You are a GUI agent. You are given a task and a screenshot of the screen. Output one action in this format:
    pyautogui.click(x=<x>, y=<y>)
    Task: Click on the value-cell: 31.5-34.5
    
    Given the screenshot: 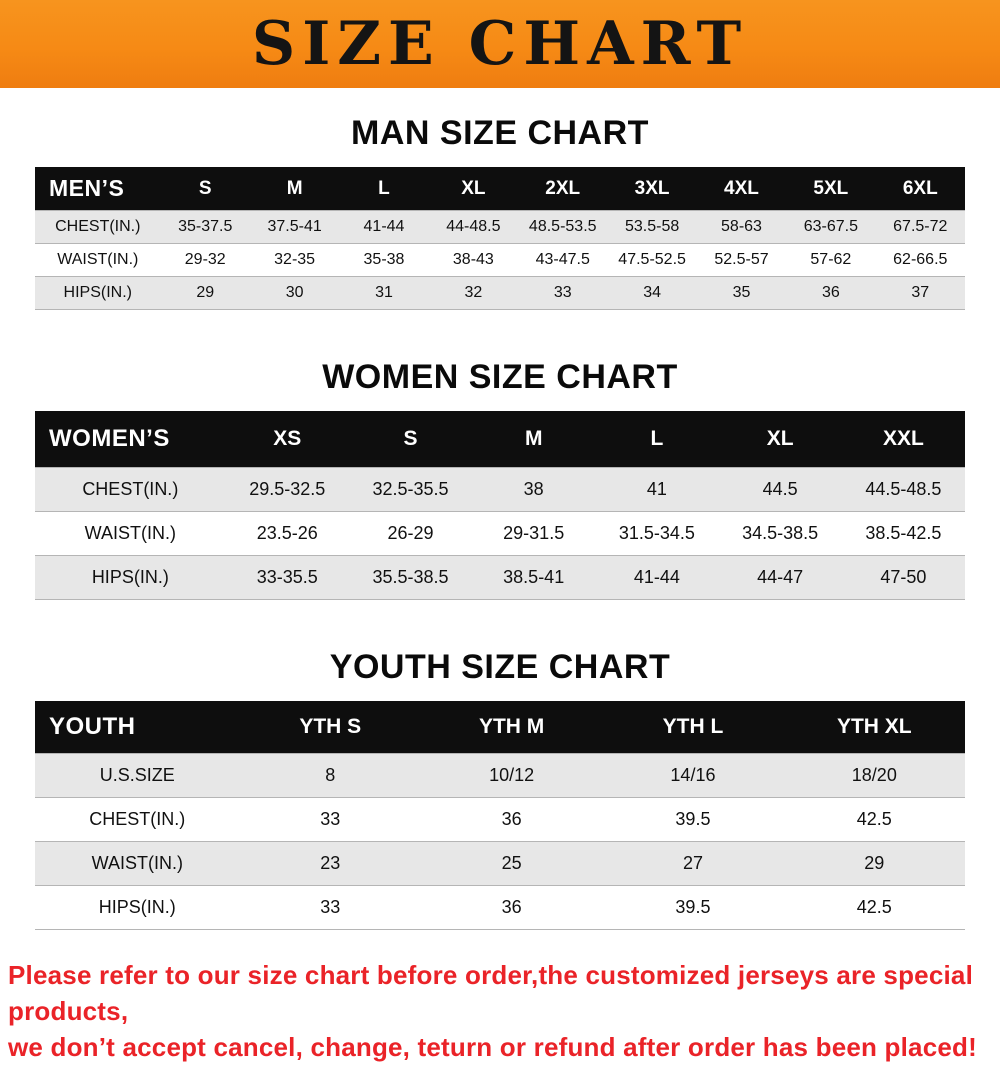 What is the action you would take?
    pyautogui.click(x=657, y=533)
    